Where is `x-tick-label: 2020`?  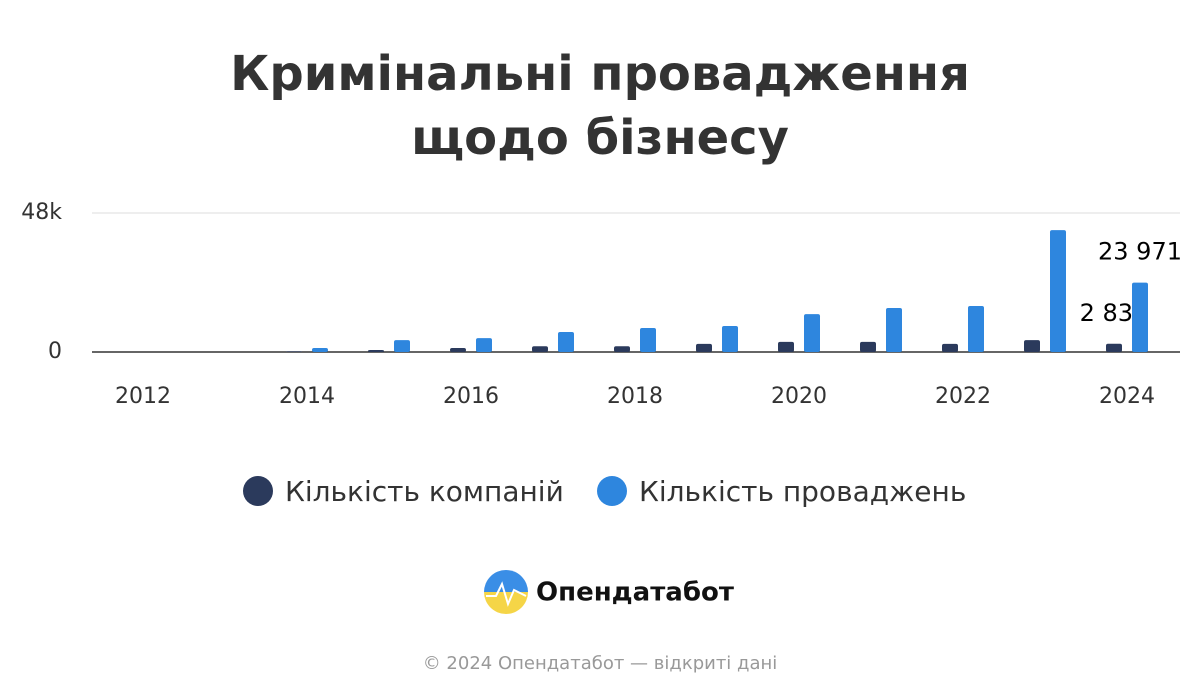 x-tick-label: 2020 is located at coordinates (799, 396).